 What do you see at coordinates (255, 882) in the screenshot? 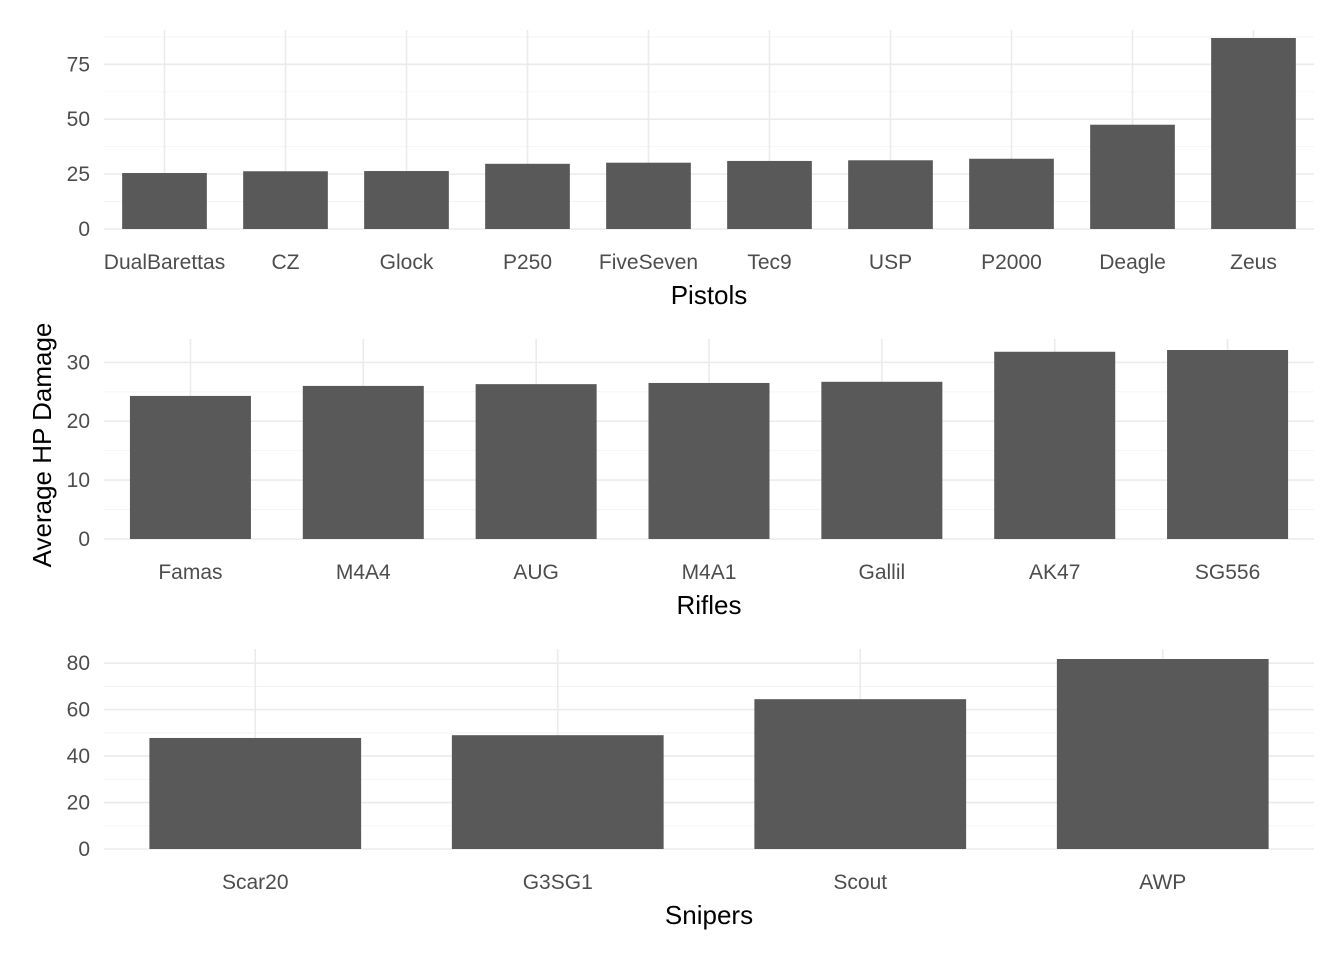
I see `x-tick-label: Scar20` at bounding box center [255, 882].